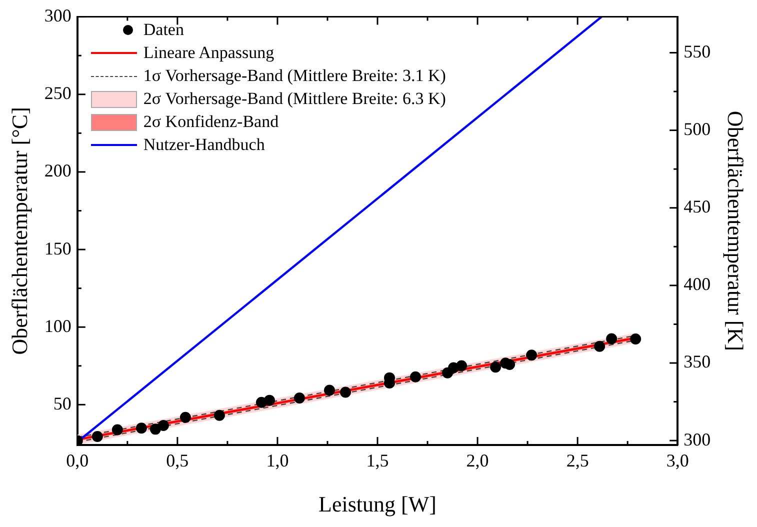 The width and height of the screenshot is (757, 527). Describe the element at coordinates (211, 122) in the screenshot. I see `legend-label: 2σ Konfidenz-Band` at that location.